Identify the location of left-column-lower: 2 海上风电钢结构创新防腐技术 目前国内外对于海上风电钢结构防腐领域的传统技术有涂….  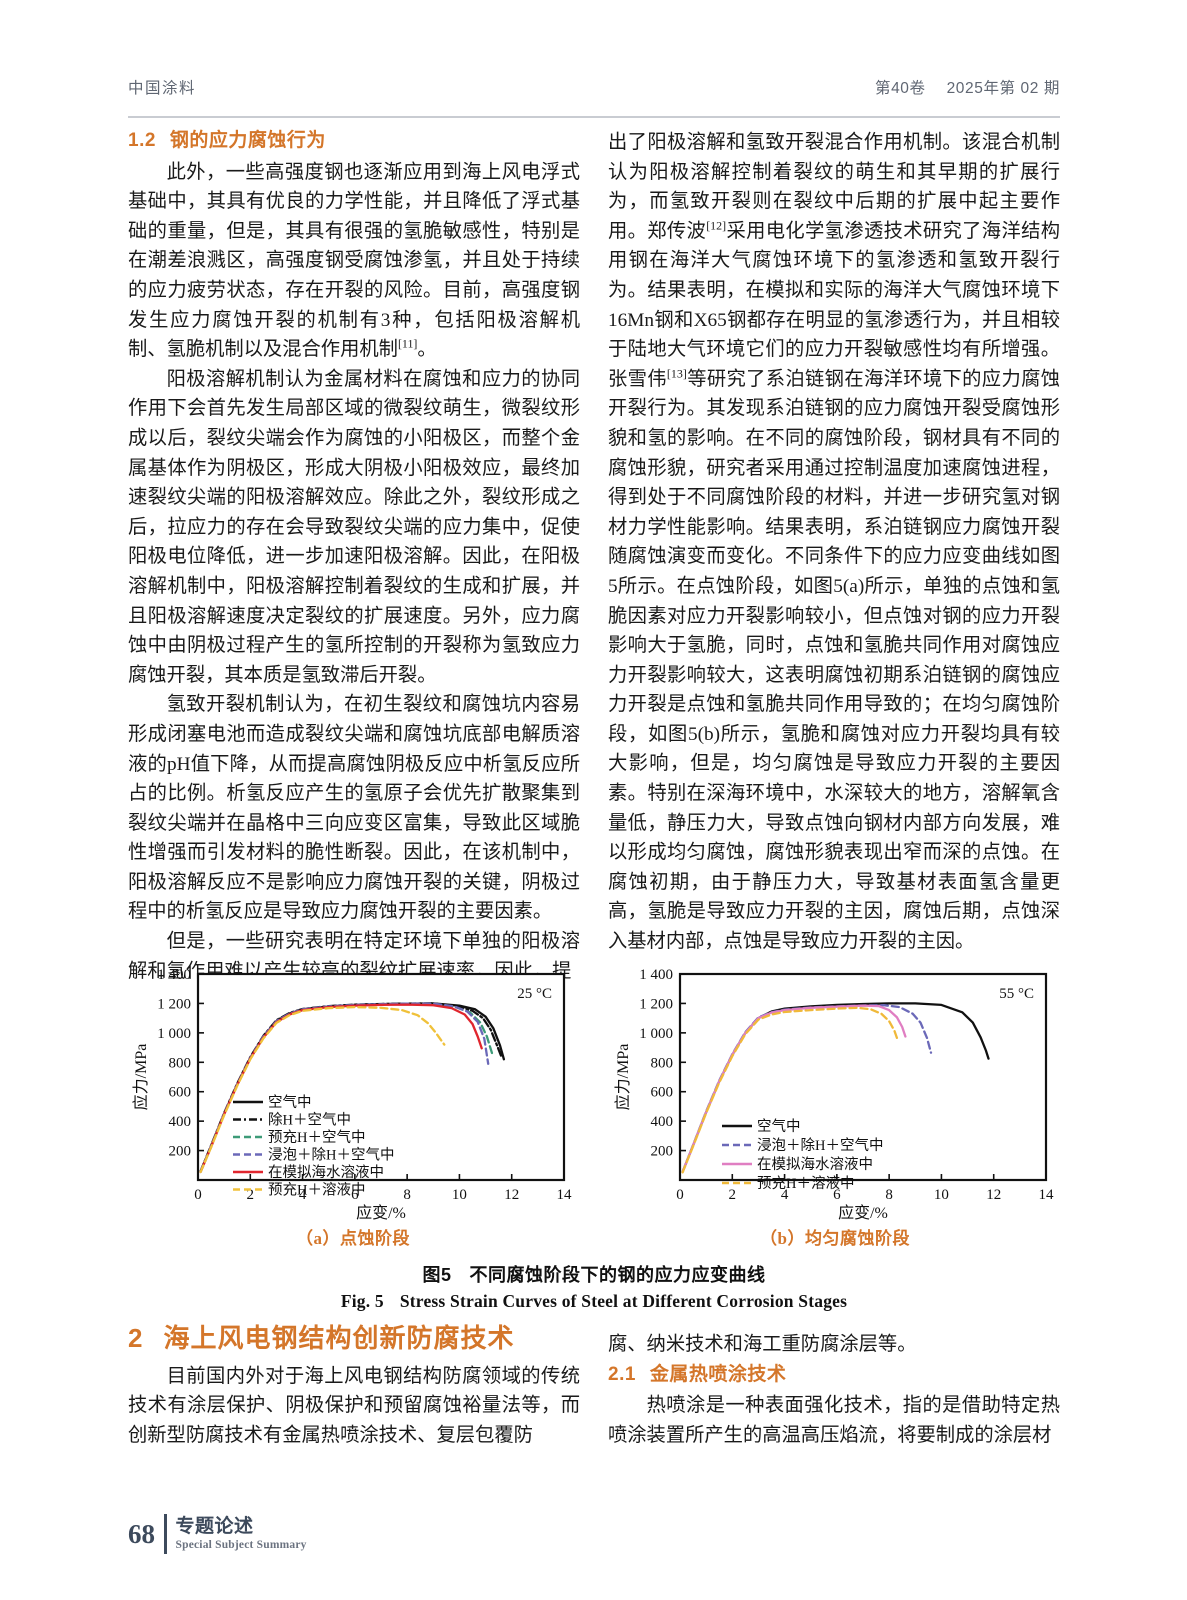
(354, 1386).